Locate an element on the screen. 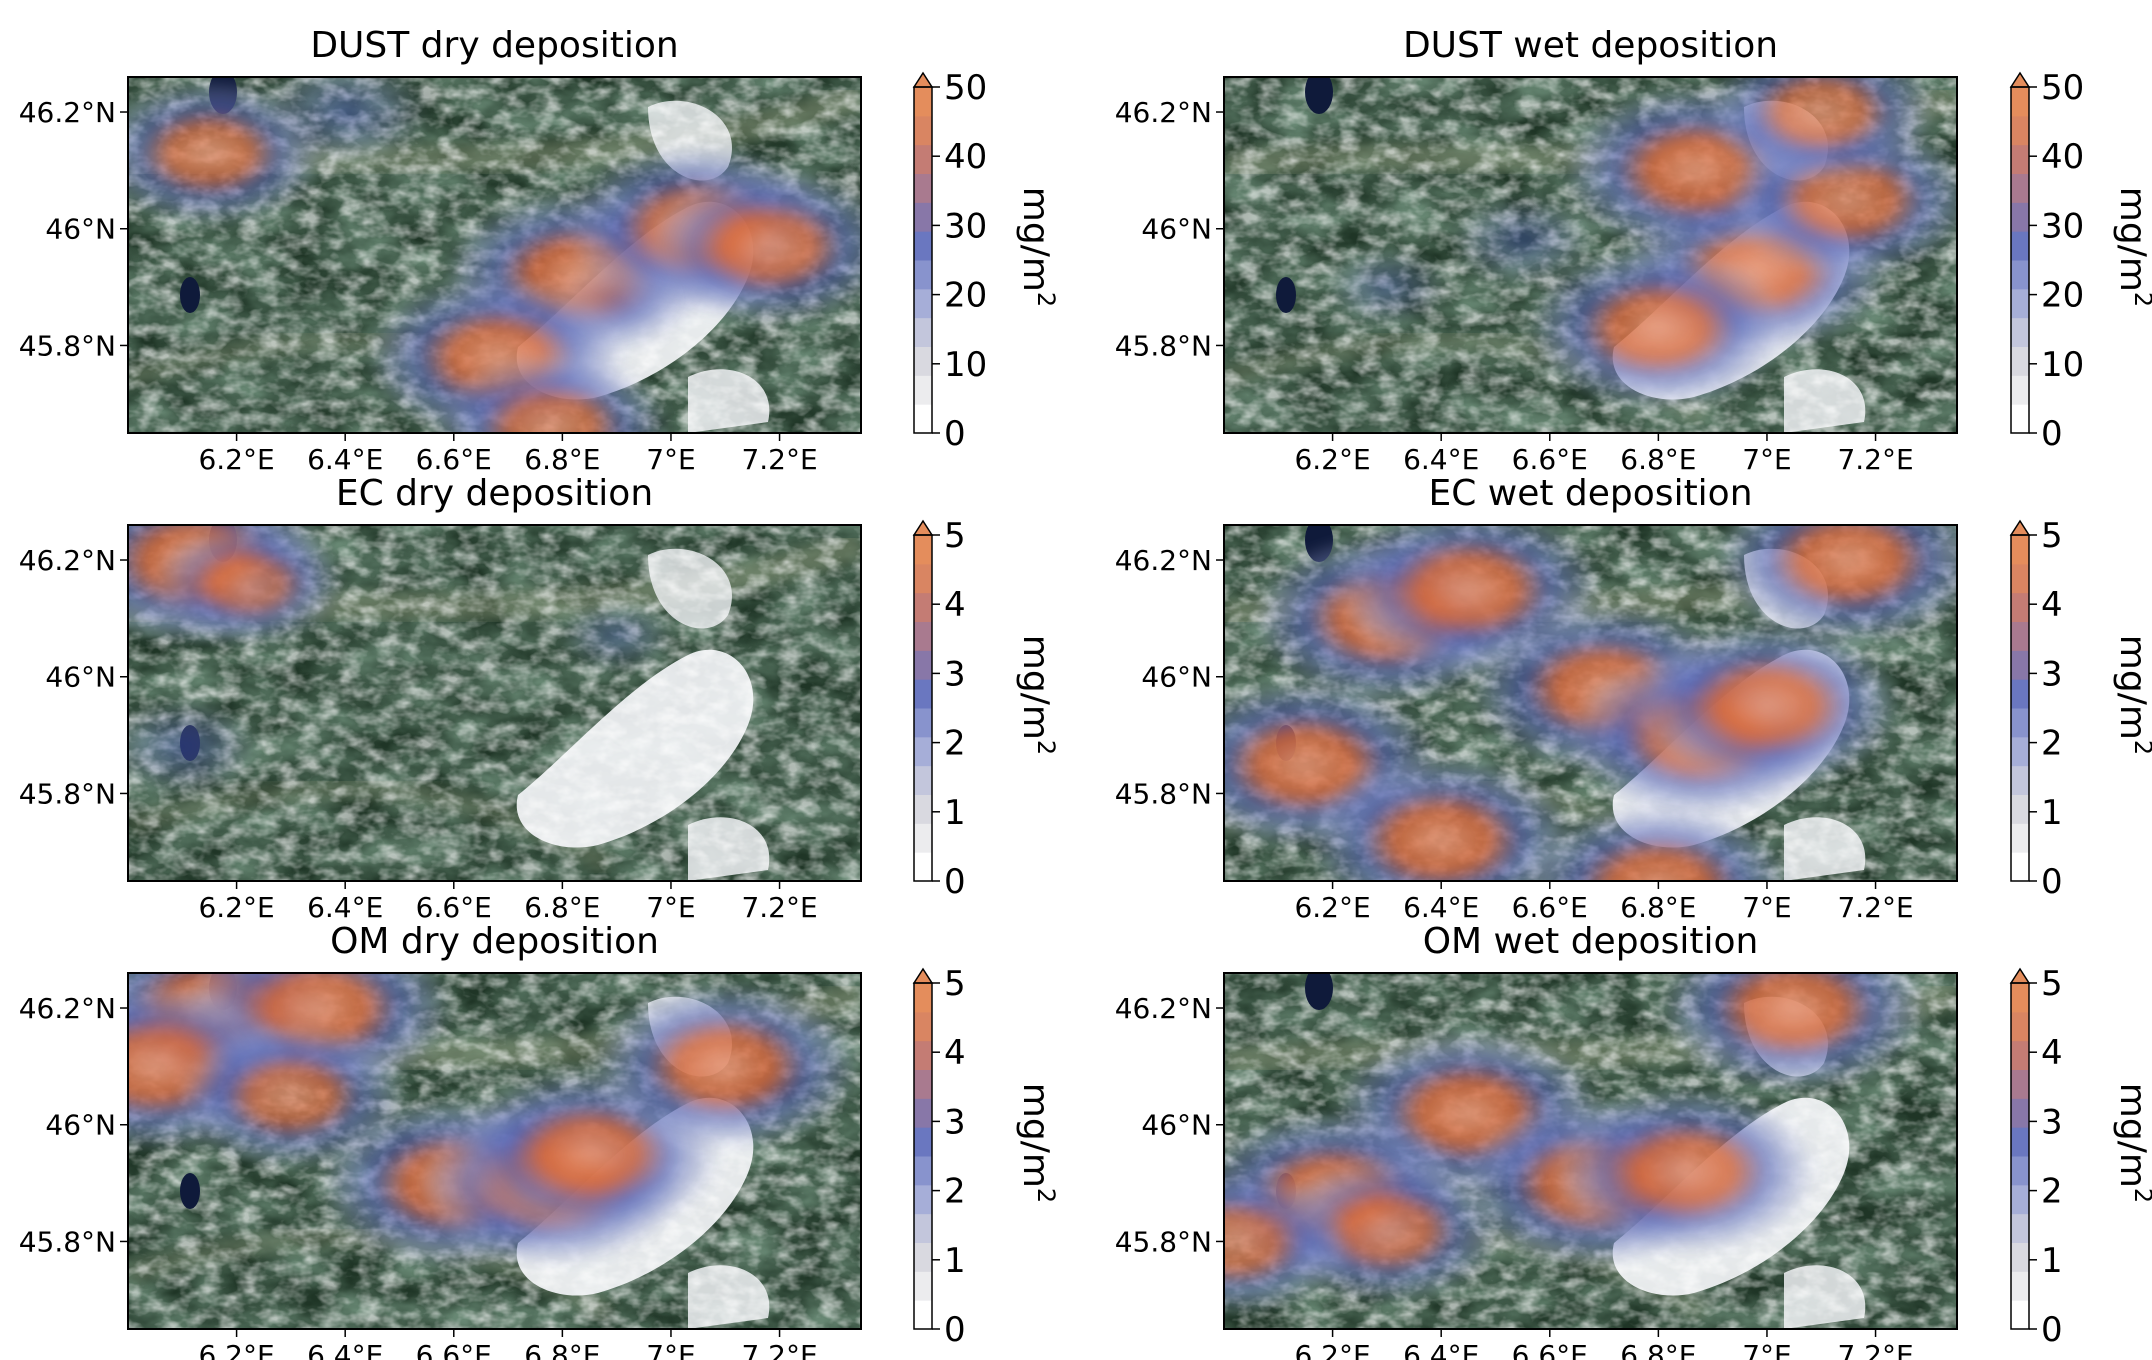 The image size is (2152, 1360). colorbar-tick-label: 1 is located at coordinates (955, 1261).